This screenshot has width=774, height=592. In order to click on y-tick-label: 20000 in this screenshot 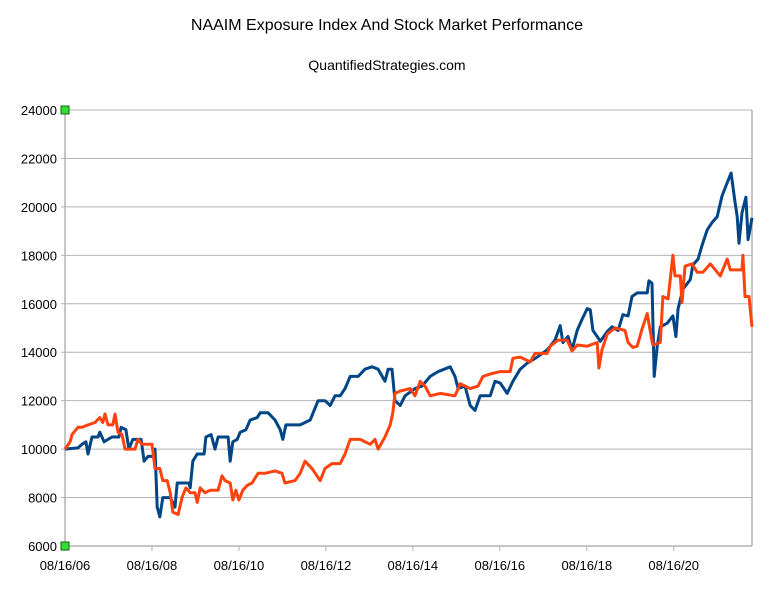, I will do `click(39, 207)`.